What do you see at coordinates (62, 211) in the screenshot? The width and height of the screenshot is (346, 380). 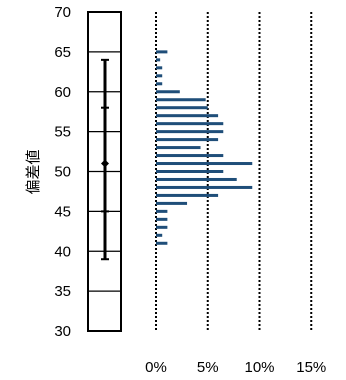 I see `y-tick-label: 45` at bounding box center [62, 211].